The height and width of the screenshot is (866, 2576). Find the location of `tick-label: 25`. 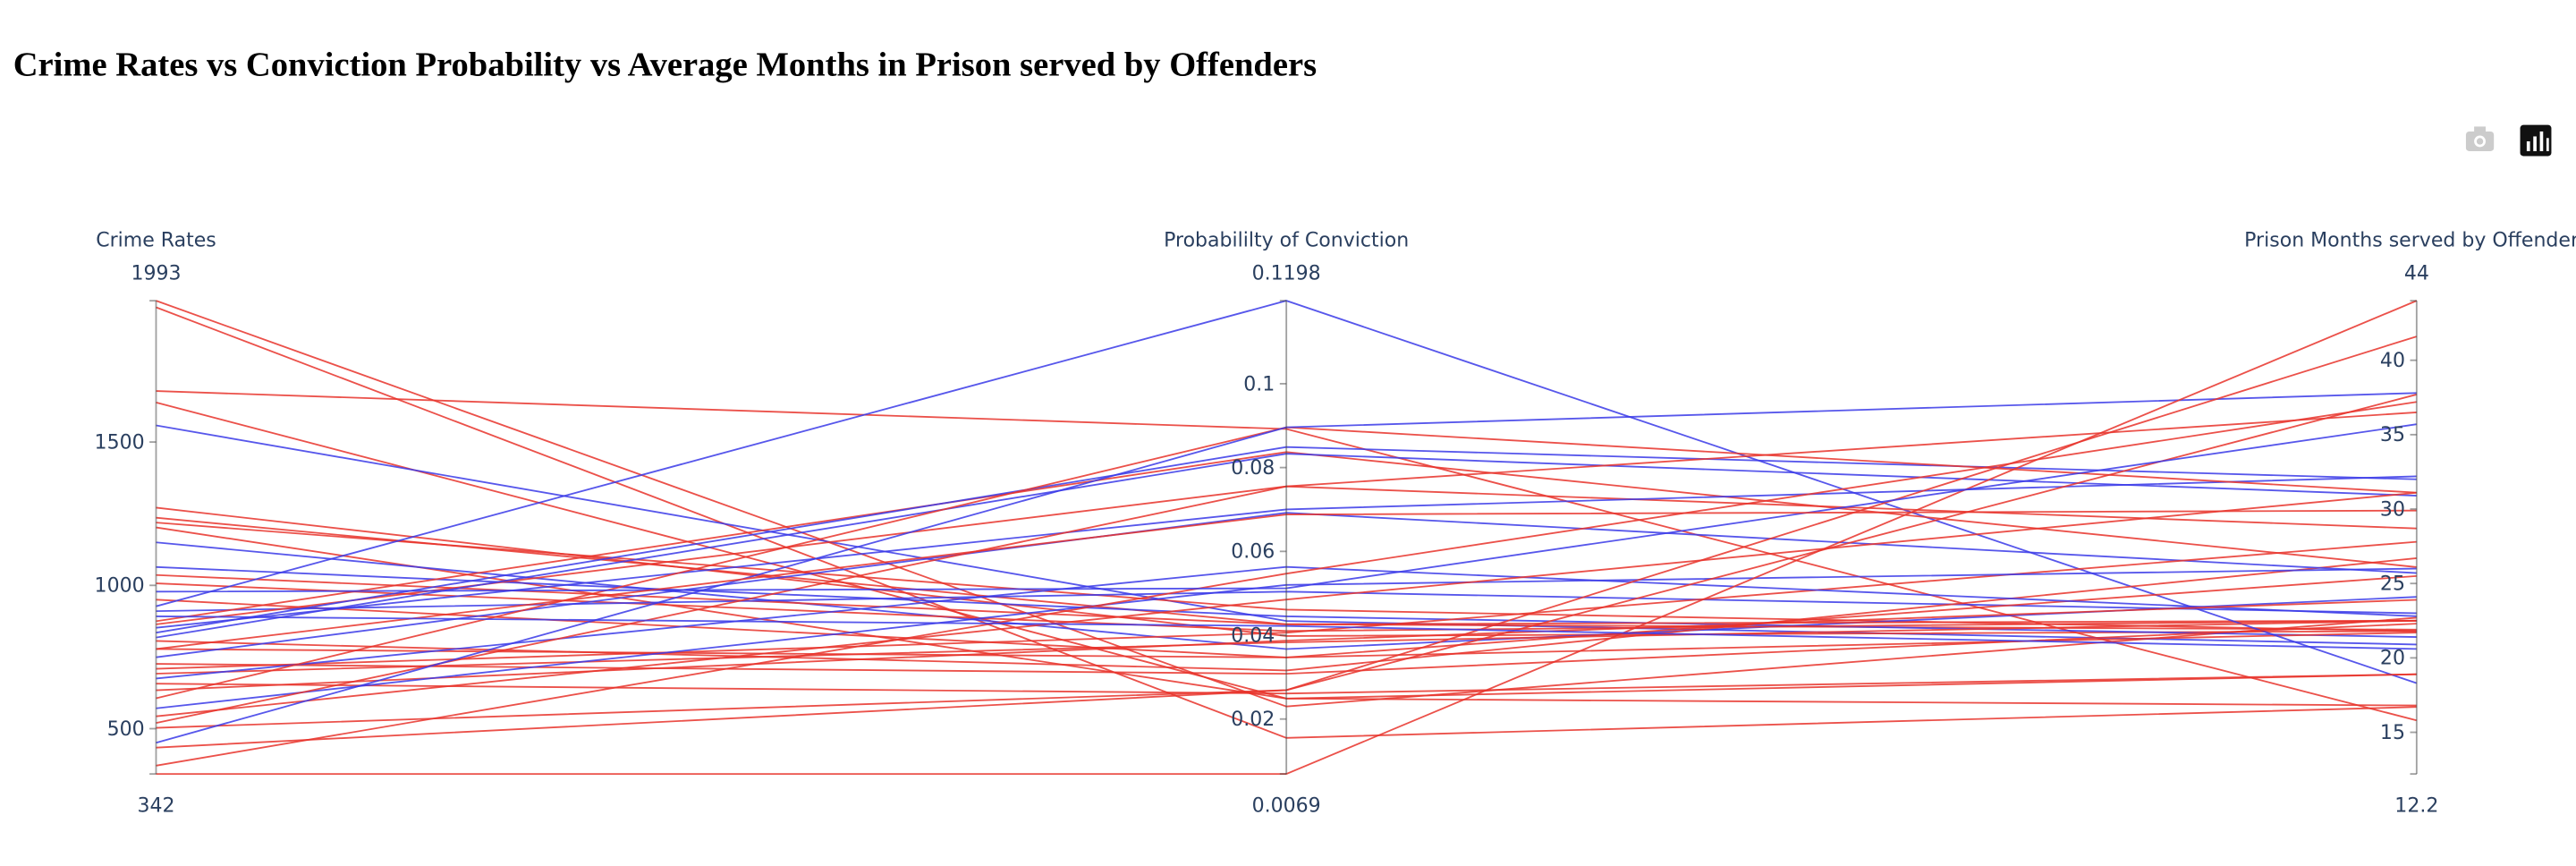

tick-label: 25 is located at coordinates (2392, 584).